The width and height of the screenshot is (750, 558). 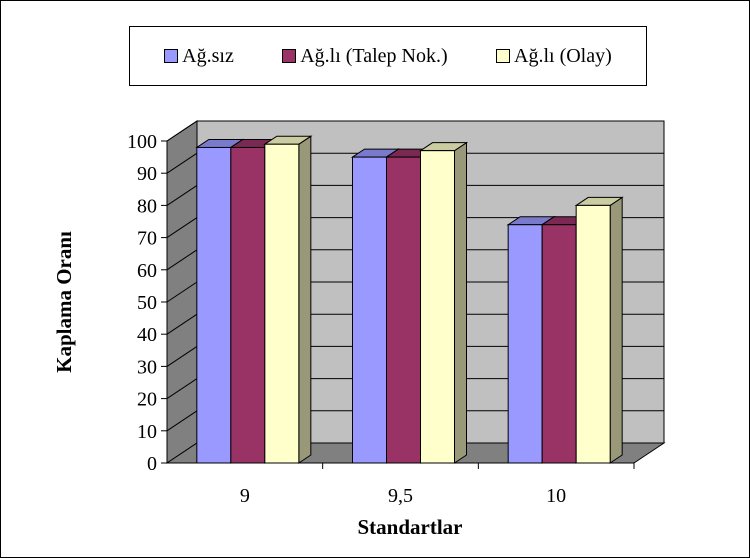 What do you see at coordinates (410, 527) in the screenshot?
I see `x-axis-title: Standartlar` at bounding box center [410, 527].